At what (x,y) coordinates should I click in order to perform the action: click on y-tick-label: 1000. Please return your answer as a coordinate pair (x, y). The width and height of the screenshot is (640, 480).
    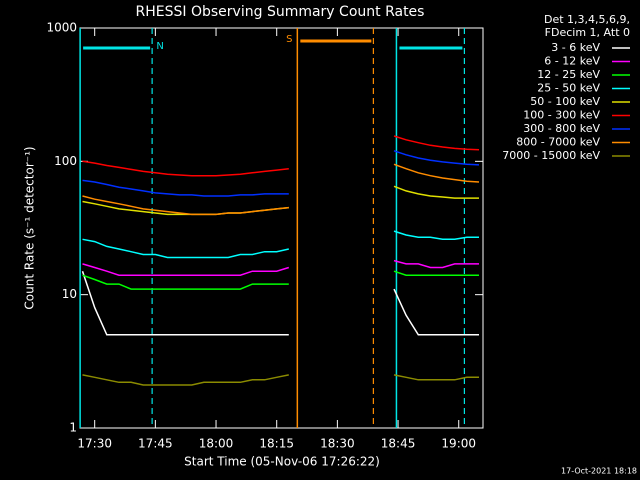
    Looking at the image, I should click on (61, 28).